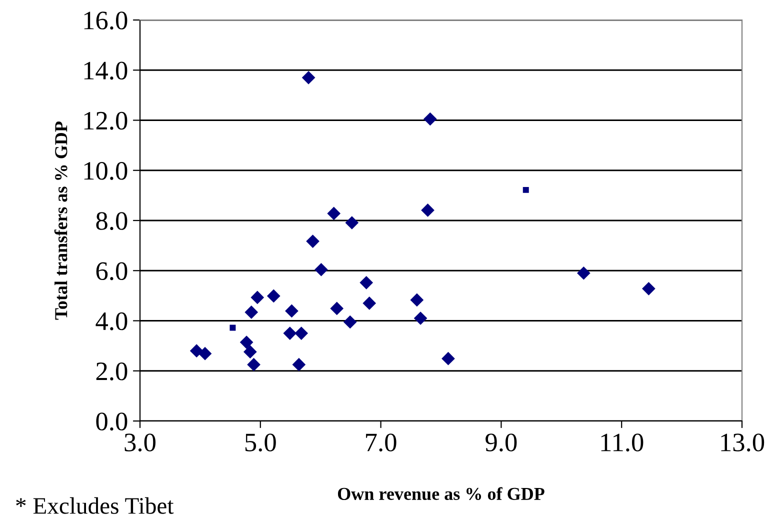  What do you see at coordinates (106, 121) in the screenshot?
I see `y-tick-label: 12.0` at bounding box center [106, 121].